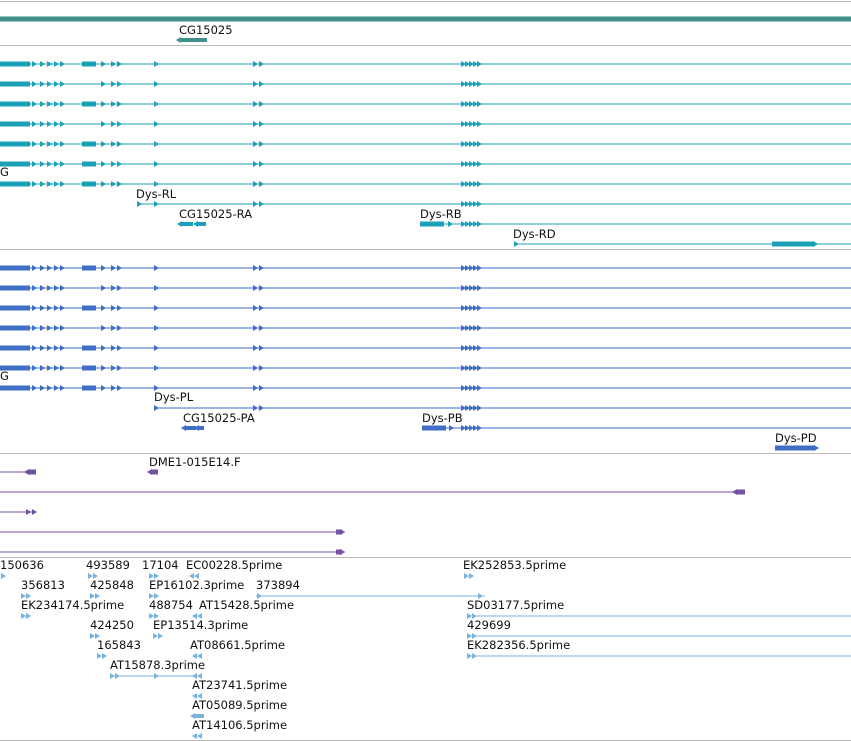 This screenshot has height=741, width=851. I want to click on est-label: AT08661.5prime, so click(237, 645).